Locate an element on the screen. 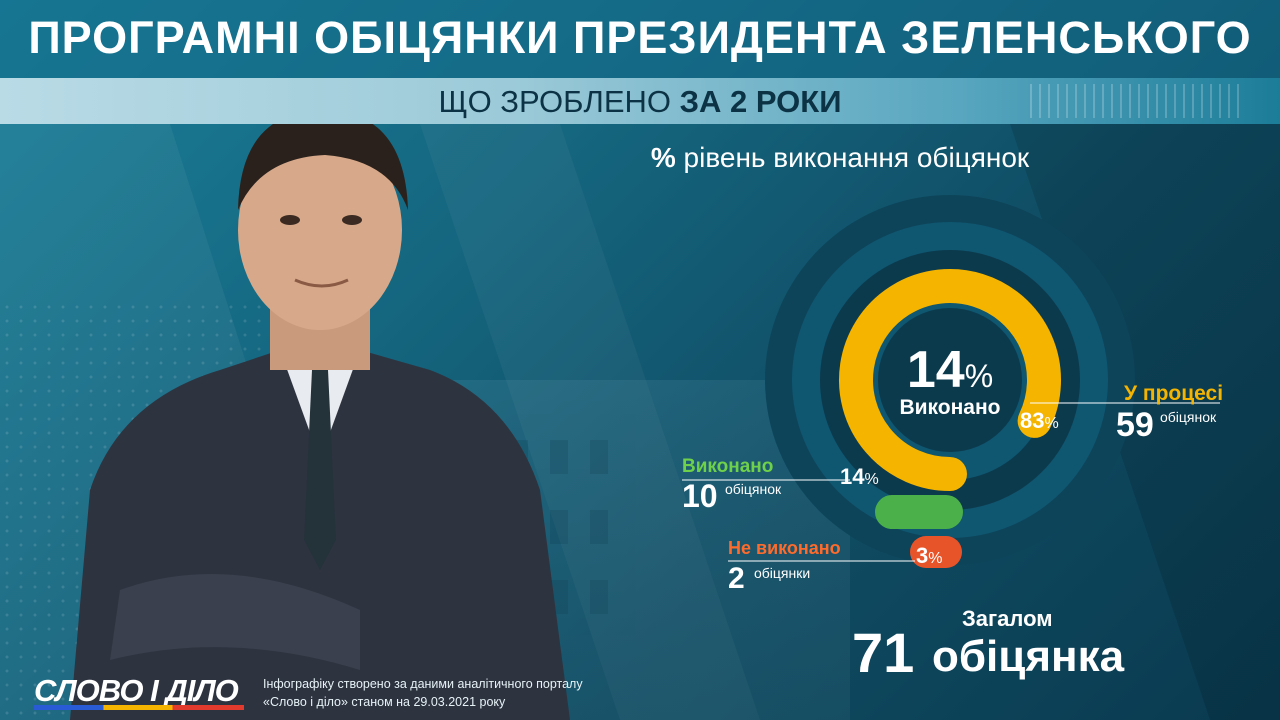 The width and height of the screenshot is (1280, 720). logo: СЛОВО І ДІЛО is located at coordinates (136, 690).